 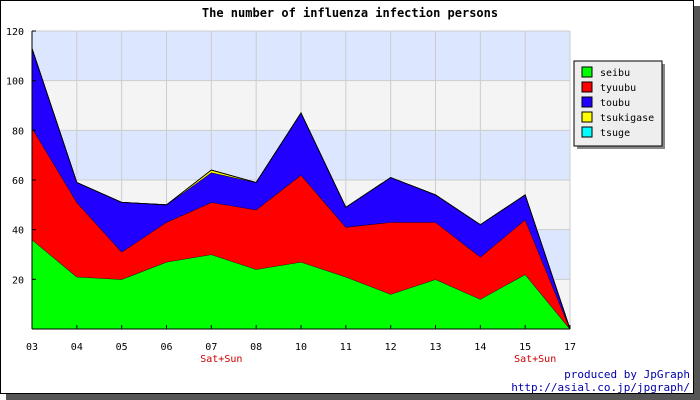 What do you see at coordinates (122, 347) in the screenshot?
I see `x-tick-label: 05` at bounding box center [122, 347].